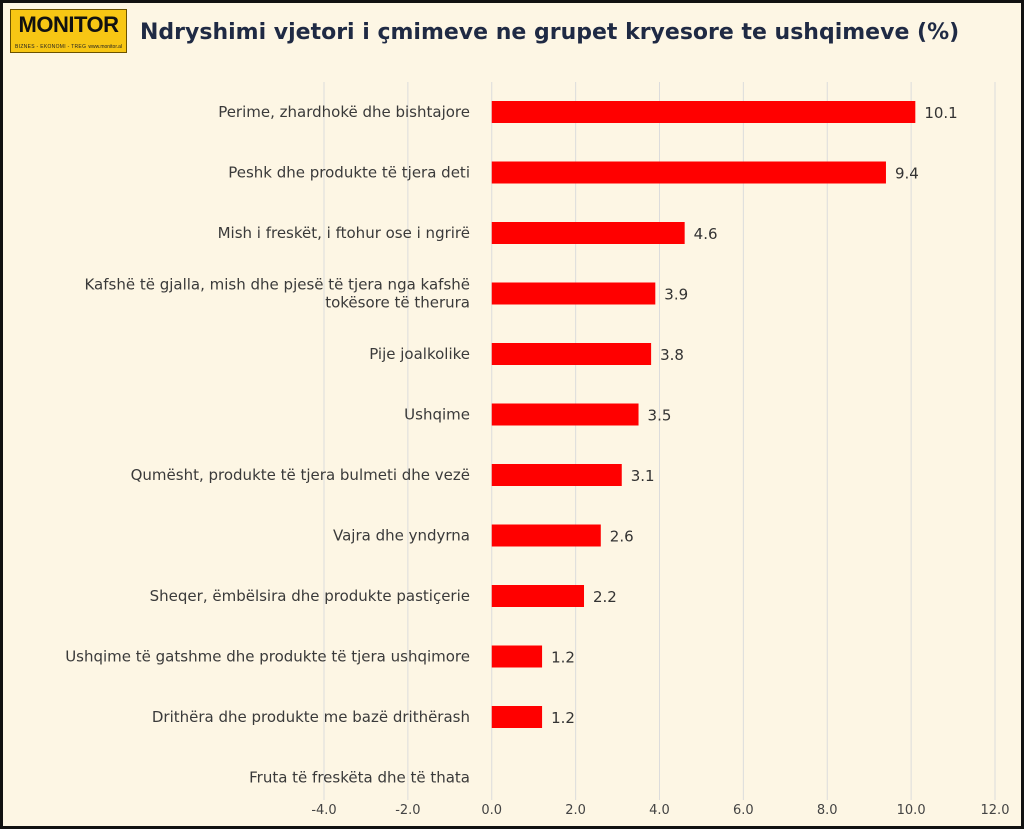  I want to click on data-label: 2.6, so click(622, 537).